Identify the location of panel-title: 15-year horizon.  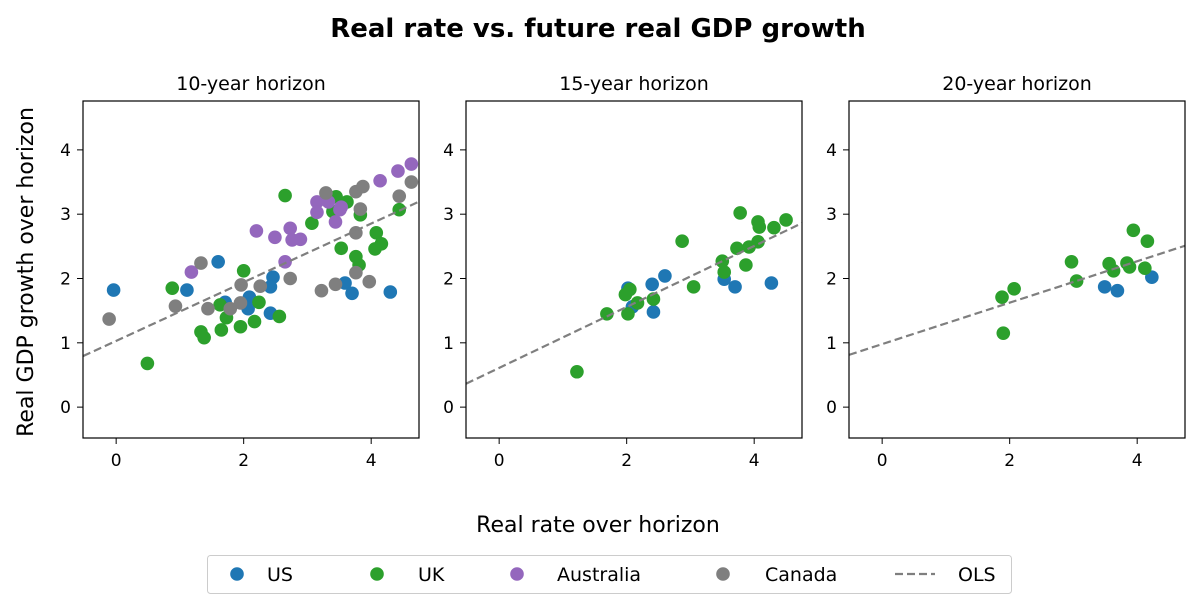
(634, 84).